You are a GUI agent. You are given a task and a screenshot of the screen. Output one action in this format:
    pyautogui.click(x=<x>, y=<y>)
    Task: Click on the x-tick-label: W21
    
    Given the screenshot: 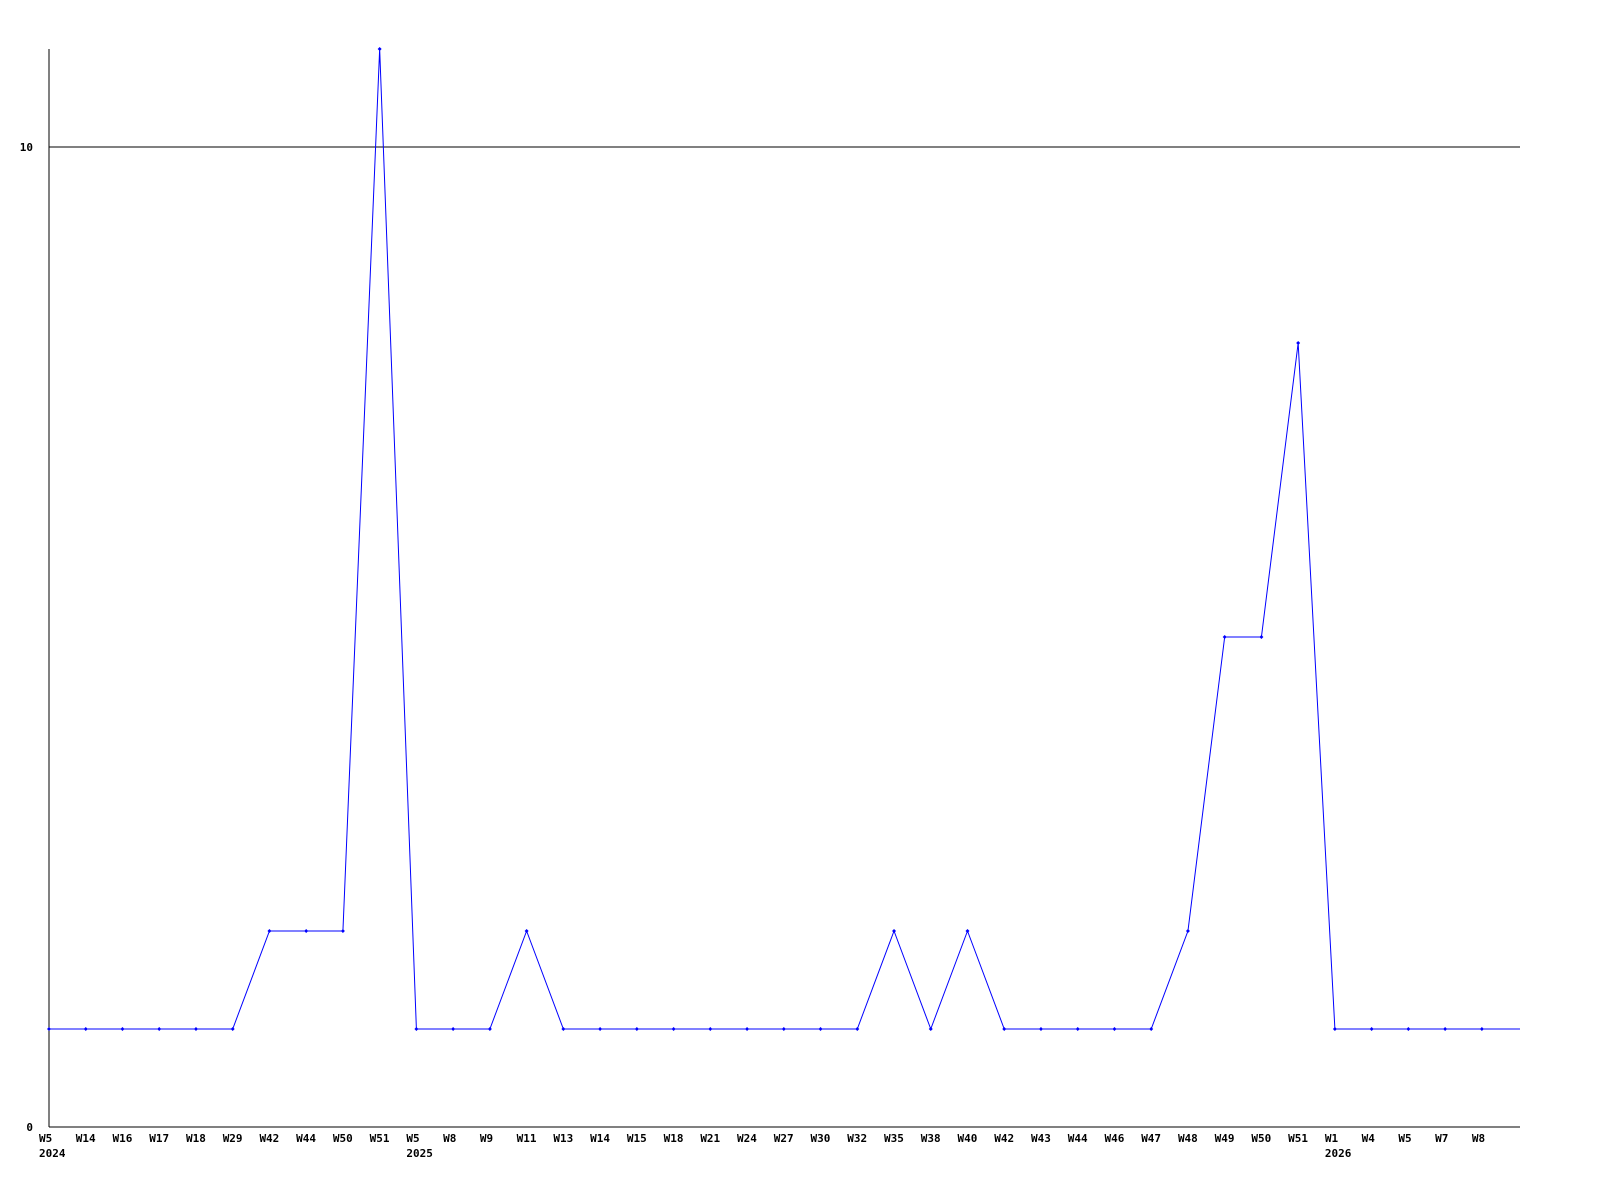 What is the action you would take?
    pyautogui.click(x=710, y=1138)
    